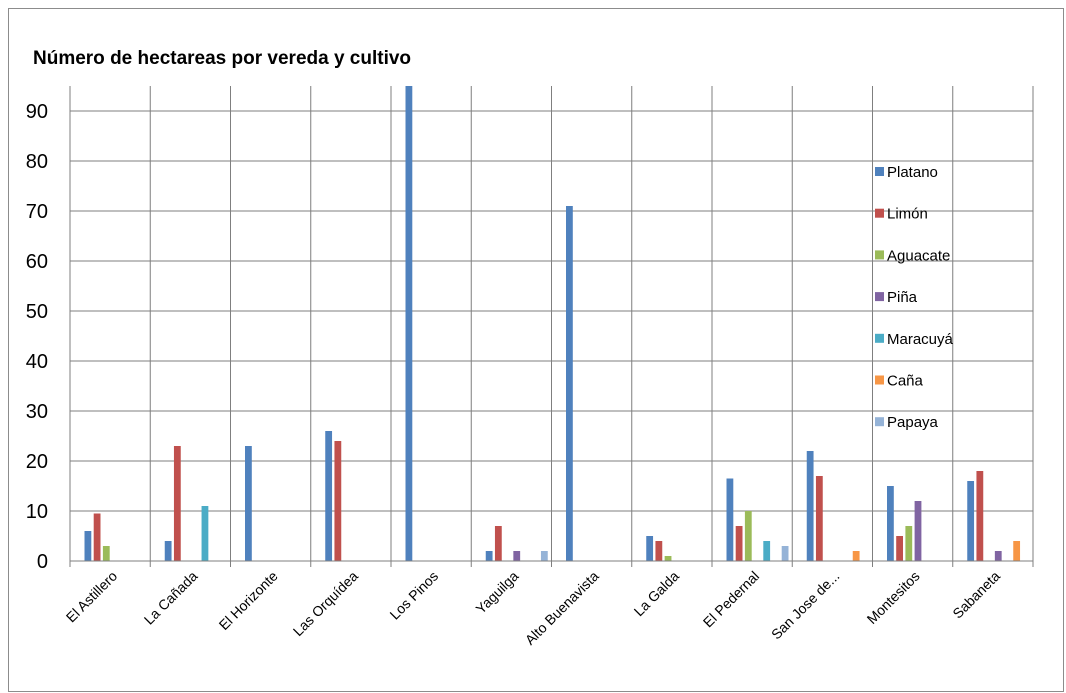  Describe the element at coordinates (37, 362) in the screenshot. I see `y-tick-label: 40` at that location.